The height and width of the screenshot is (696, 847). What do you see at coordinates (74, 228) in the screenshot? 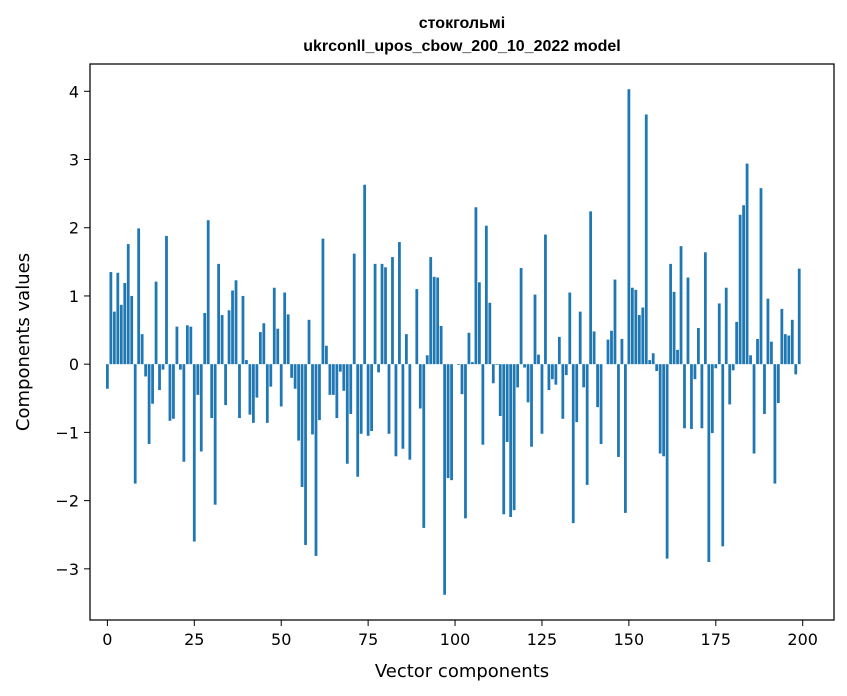
I see `y-tick-label: 2` at bounding box center [74, 228].